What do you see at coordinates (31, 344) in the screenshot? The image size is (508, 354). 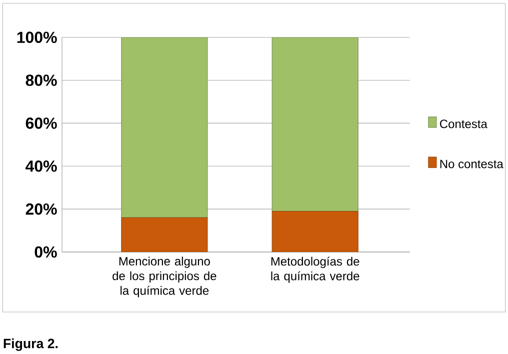 I see `text: Figura 2.` at bounding box center [31, 344].